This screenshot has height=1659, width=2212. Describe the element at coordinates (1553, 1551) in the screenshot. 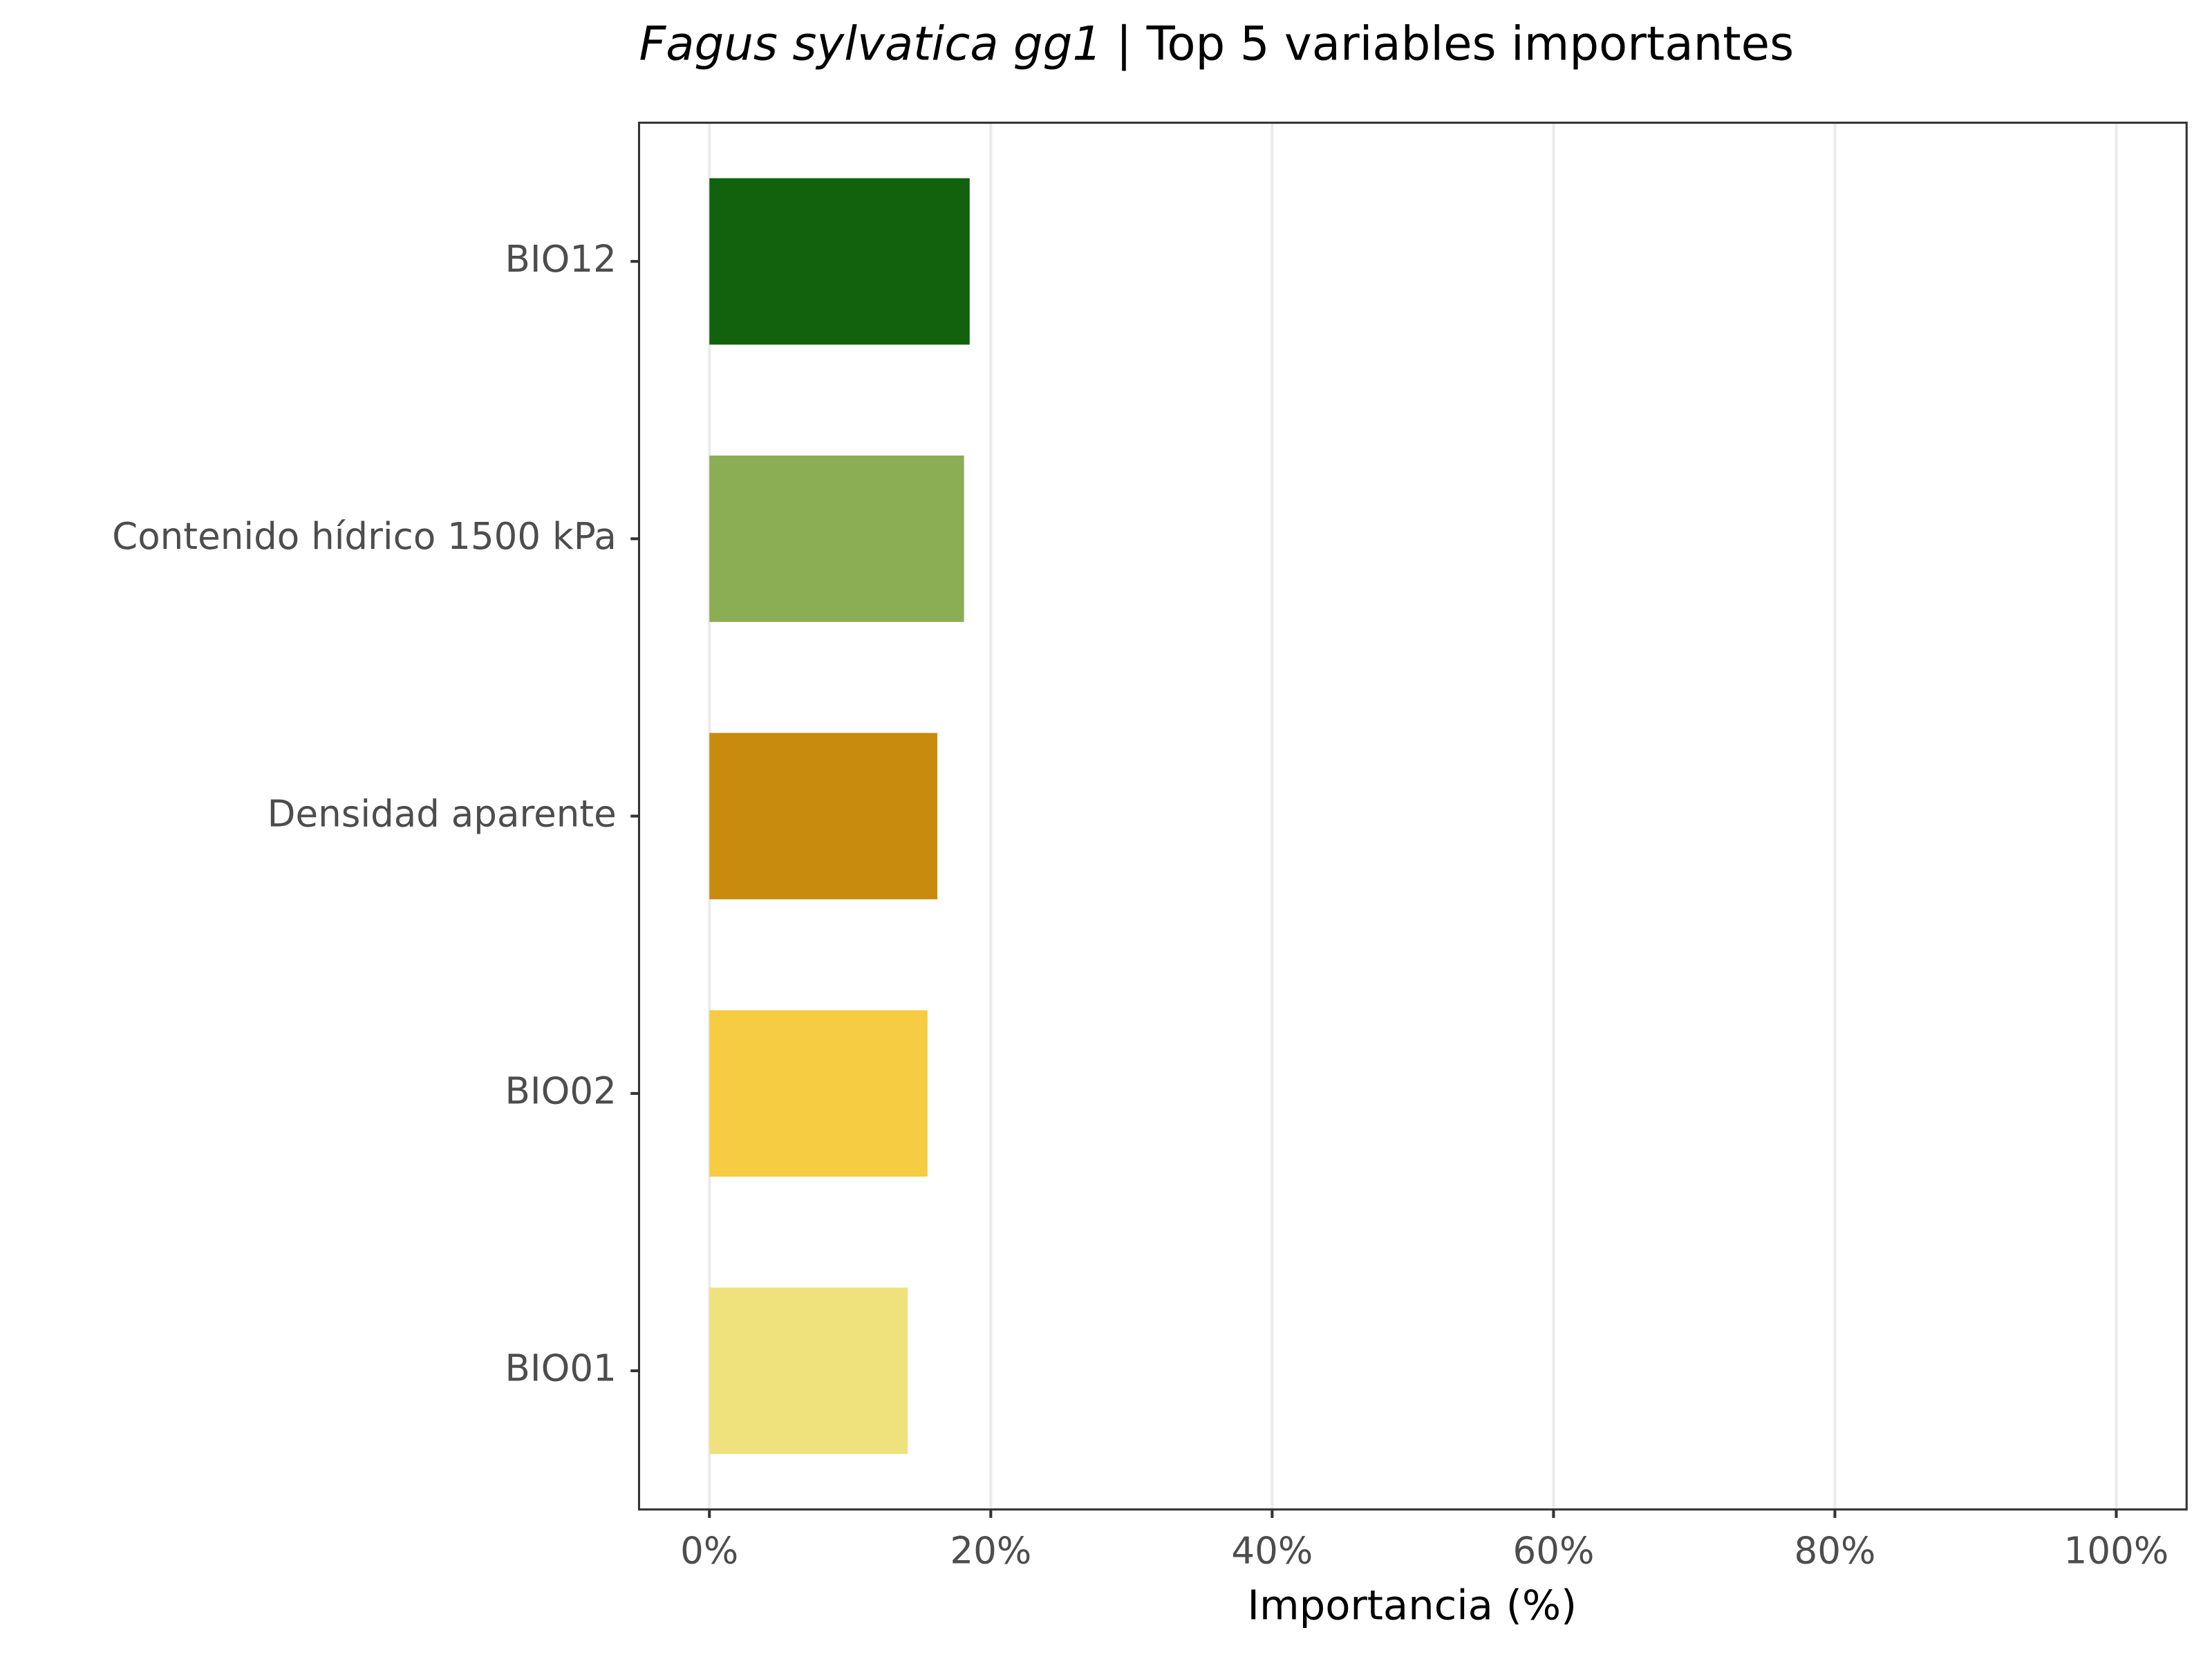

I see `x-tick-label: 60%` at that location.